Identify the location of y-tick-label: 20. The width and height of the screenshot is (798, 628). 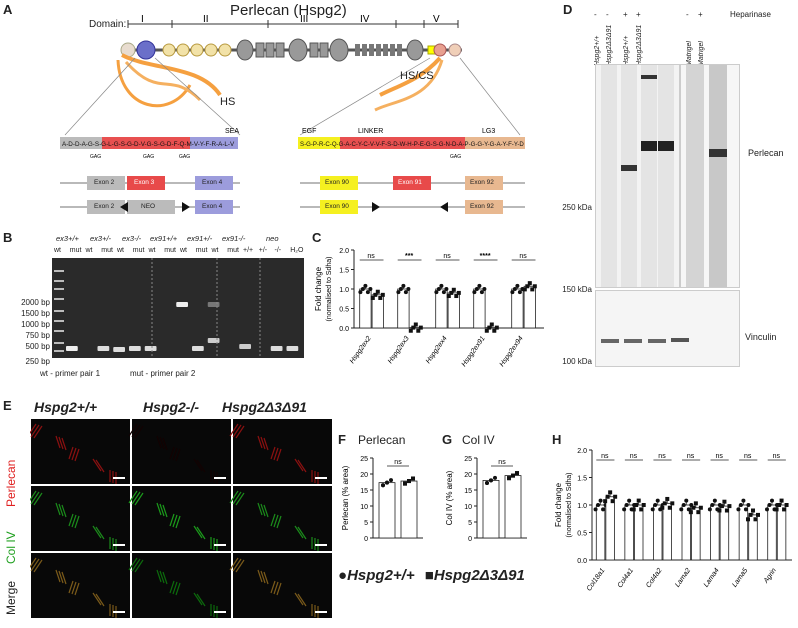
(468, 475).